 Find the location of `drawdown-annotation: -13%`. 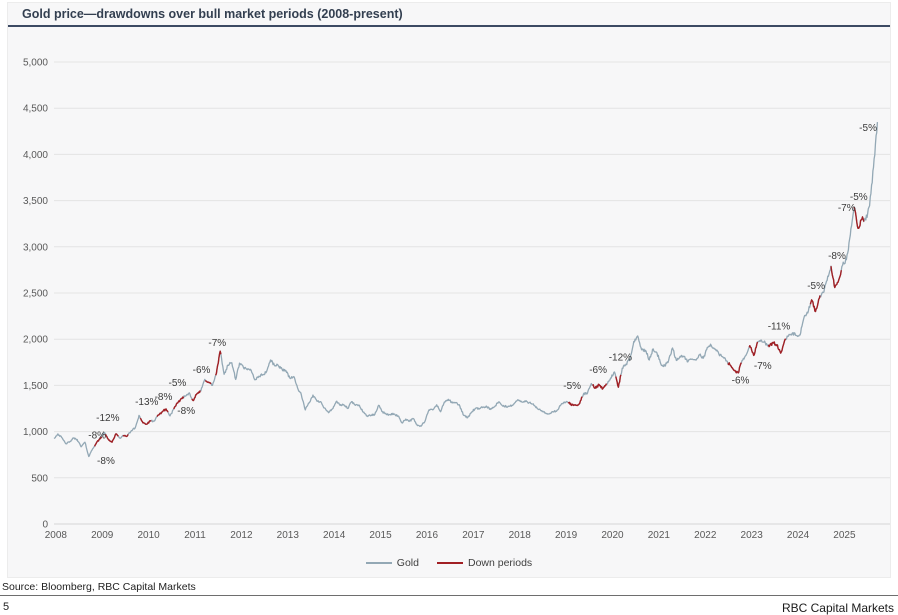

drawdown-annotation: -13% is located at coordinates (146, 402).